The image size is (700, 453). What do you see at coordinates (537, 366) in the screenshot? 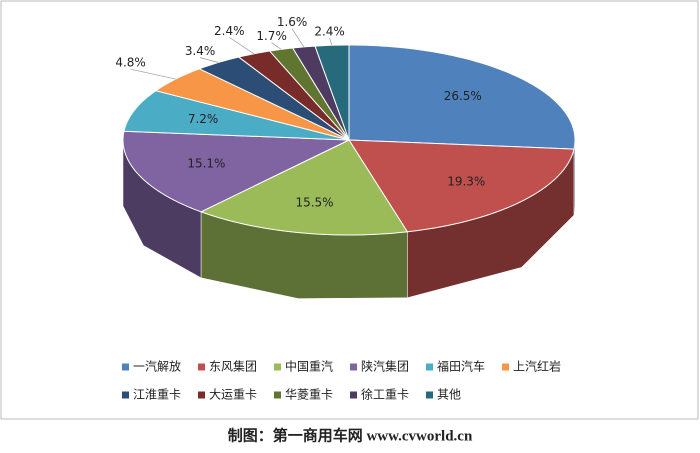
I see `legend-label: 上汽红岩` at bounding box center [537, 366].